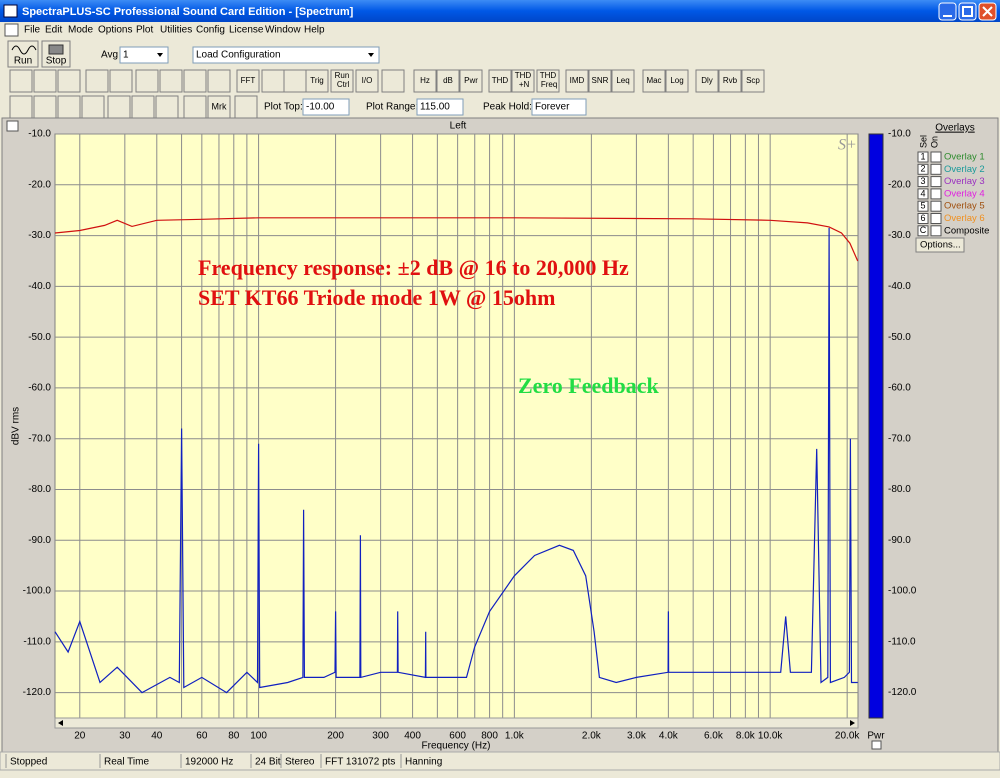 The width and height of the screenshot is (1000, 778). What do you see at coordinates (115, 30) in the screenshot?
I see `menu-item: Options` at bounding box center [115, 30].